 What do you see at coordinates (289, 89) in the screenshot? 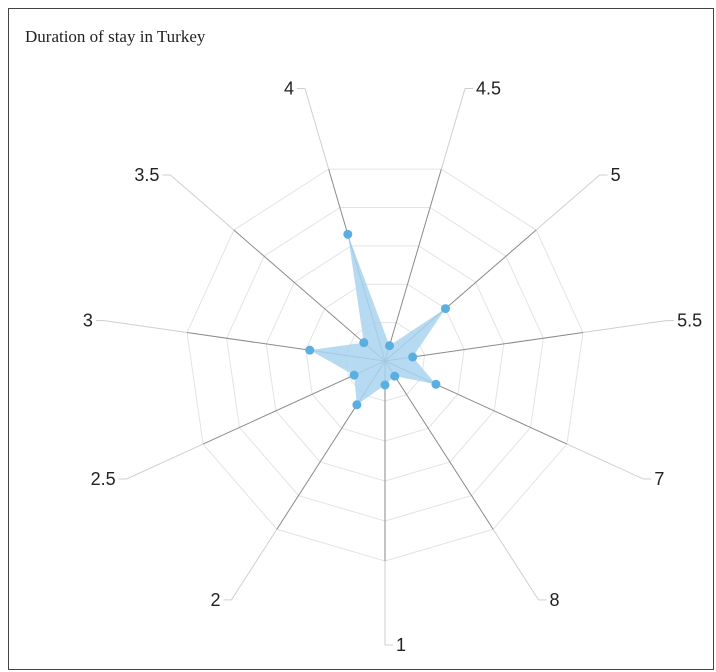
I see `axis-label-4: 4` at bounding box center [289, 89].